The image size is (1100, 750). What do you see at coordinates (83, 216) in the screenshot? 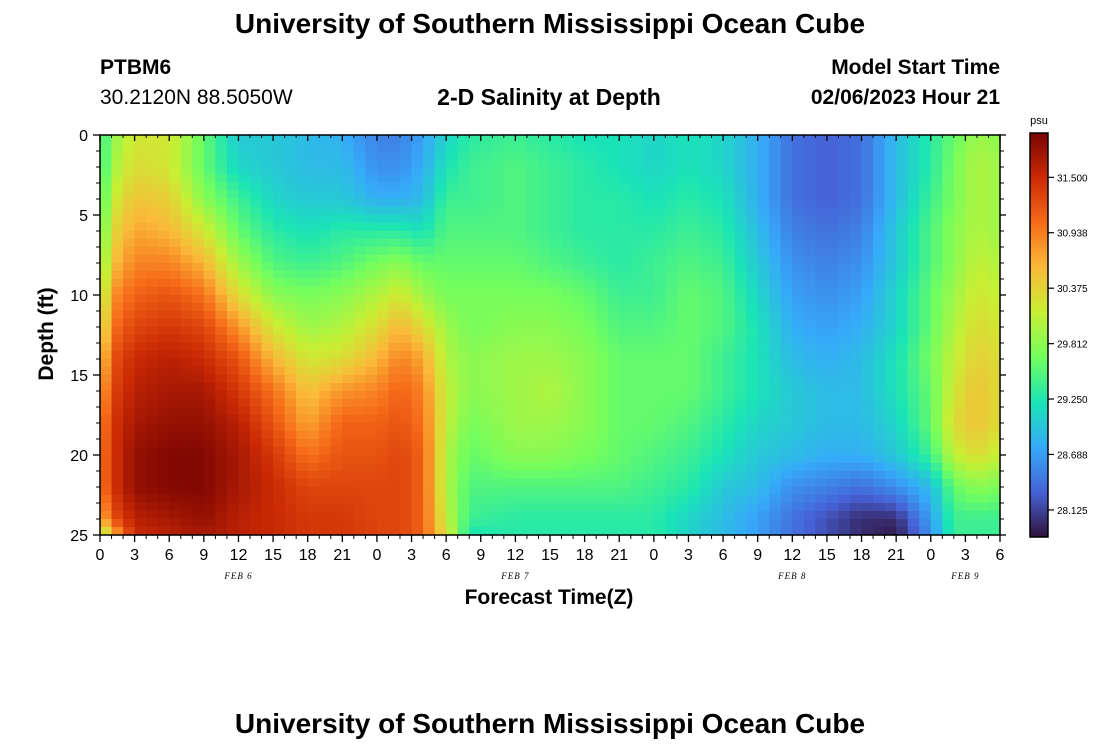
I see `y-tick-label: 5` at bounding box center [83, 216].